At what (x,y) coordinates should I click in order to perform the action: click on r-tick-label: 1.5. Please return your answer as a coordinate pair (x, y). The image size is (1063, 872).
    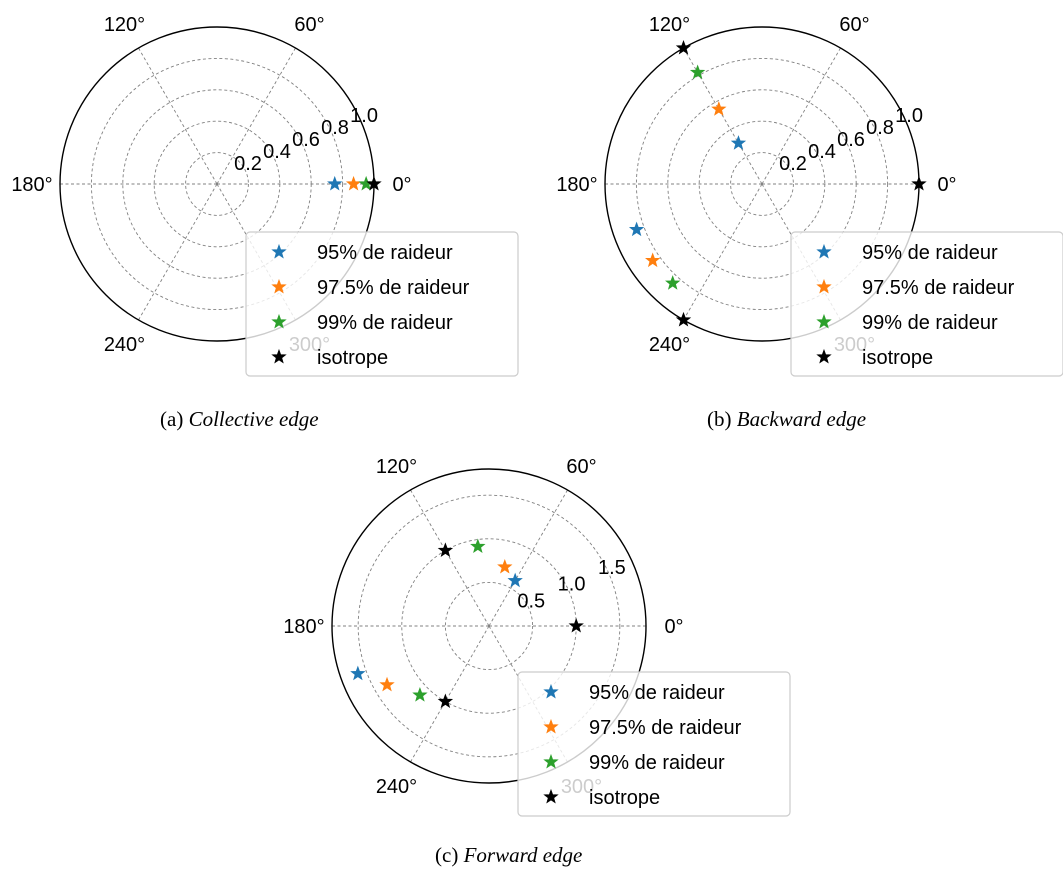
    Looking at the image, I should click on (612, 568).